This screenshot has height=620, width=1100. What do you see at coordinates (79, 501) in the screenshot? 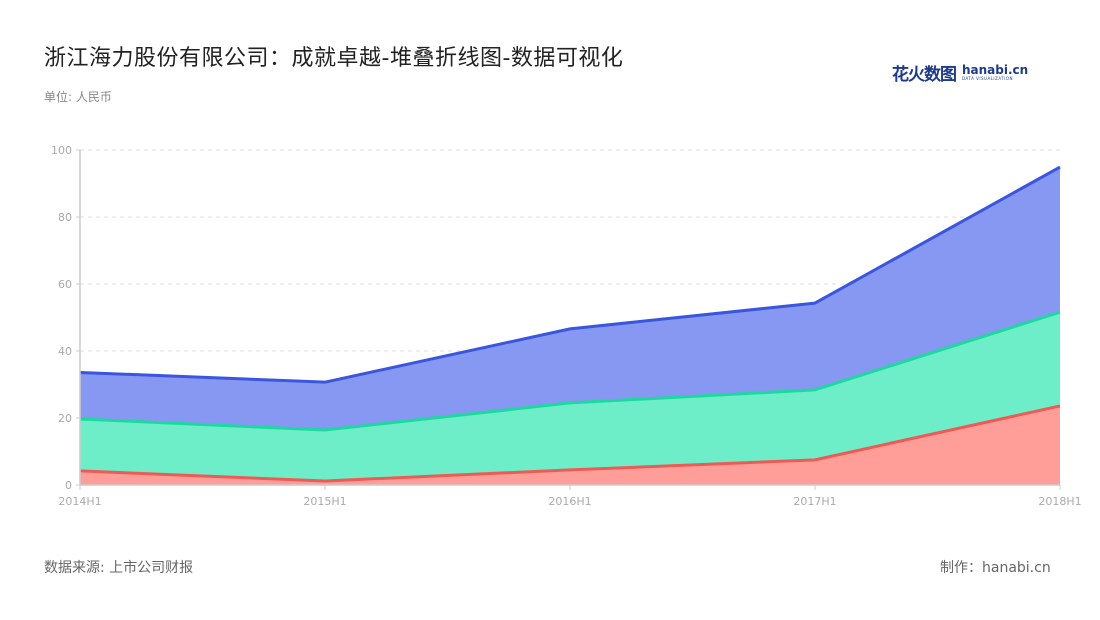
I see `x-tick-label: 2014H1` at bounding box center [79, 501].